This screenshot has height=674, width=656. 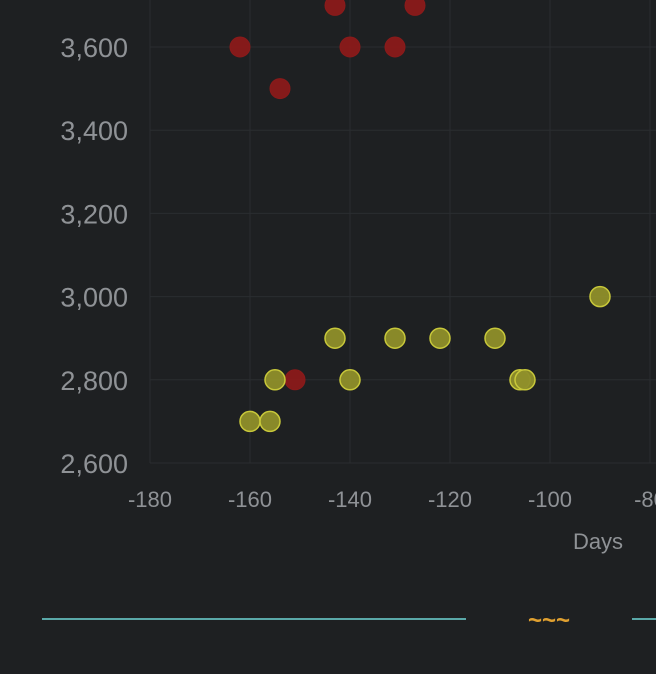 I want to click on x-tick-label: -120, so click(x=450, y=499).